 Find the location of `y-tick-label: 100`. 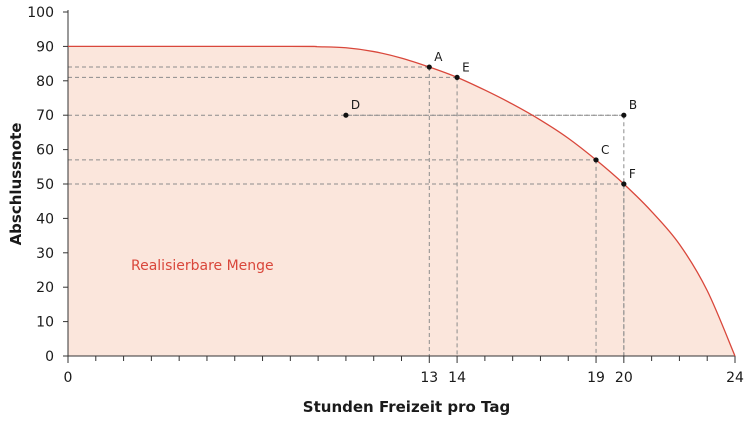

y-tick-label: 100 is located at coordinates (40, 13).